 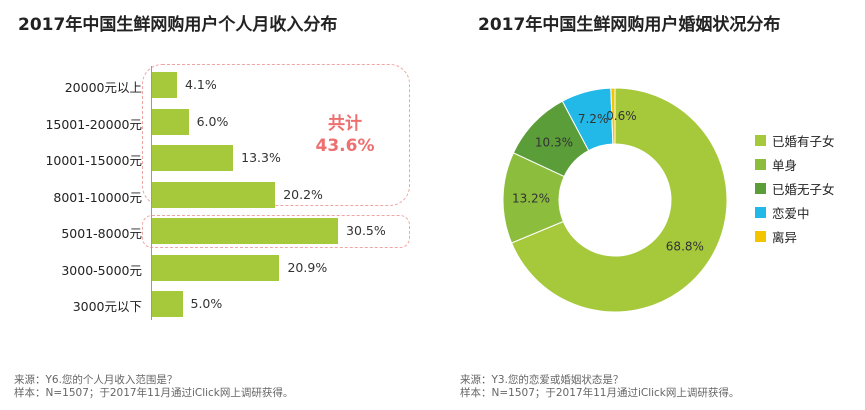 I want to click on donut-chart-sample: 样本：N=1507；于2017年11月通过iClick网上调研获得。, so click(x=600, y=393).